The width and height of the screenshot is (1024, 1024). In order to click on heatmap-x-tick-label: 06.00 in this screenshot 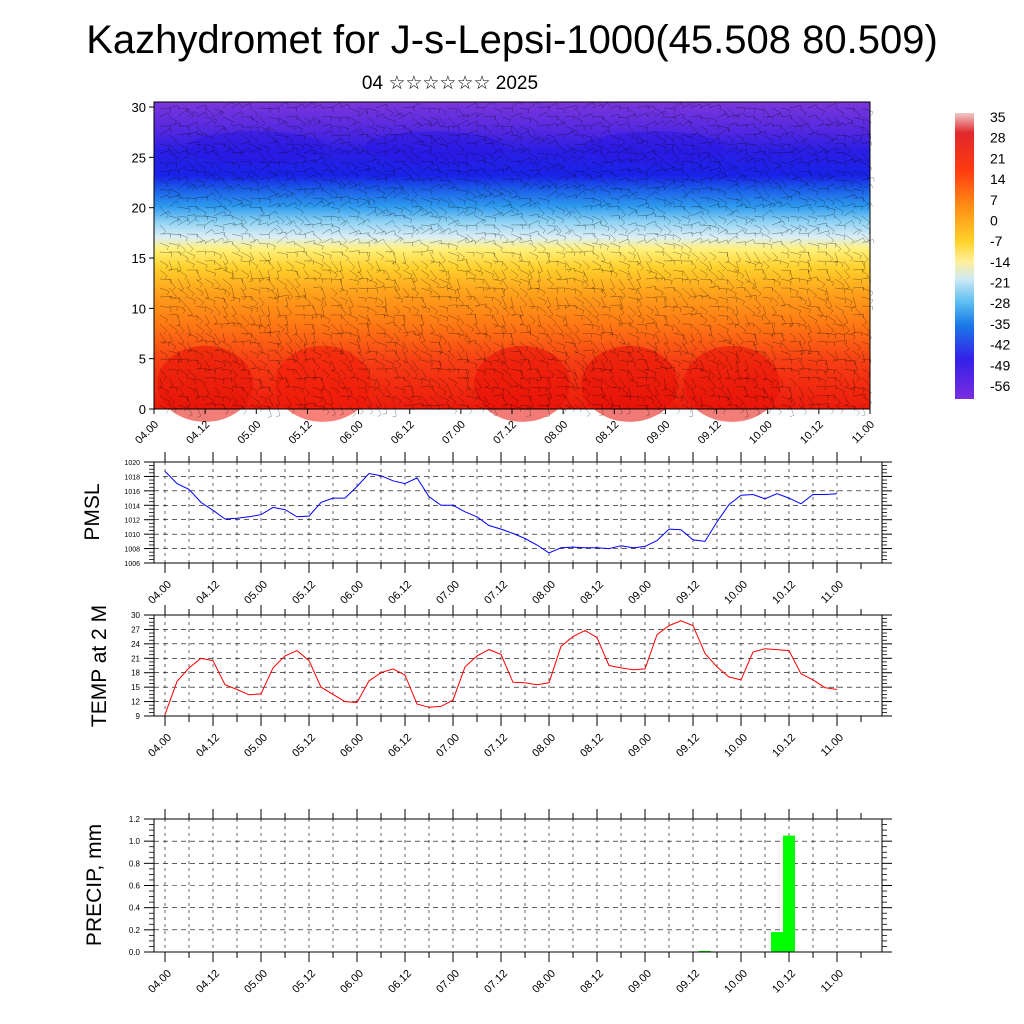, I will do `click(352, 433)`.